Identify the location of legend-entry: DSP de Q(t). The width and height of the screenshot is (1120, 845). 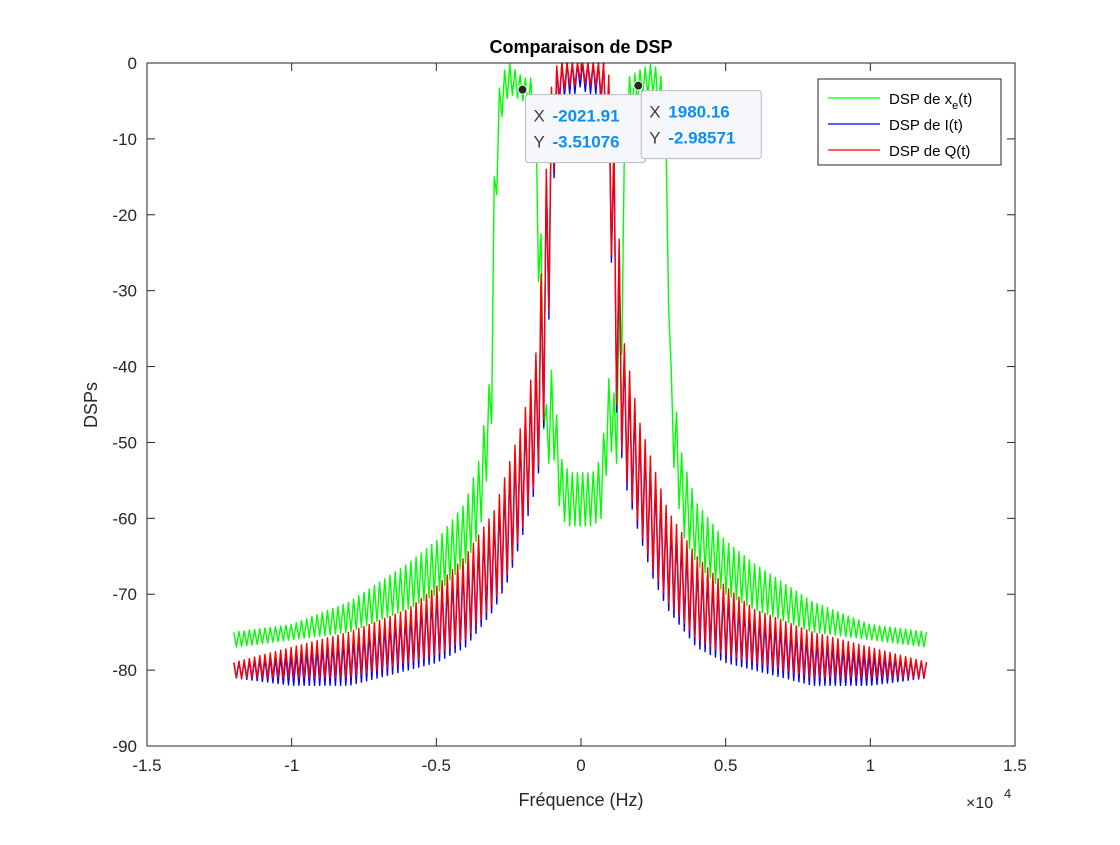
(899, 151).